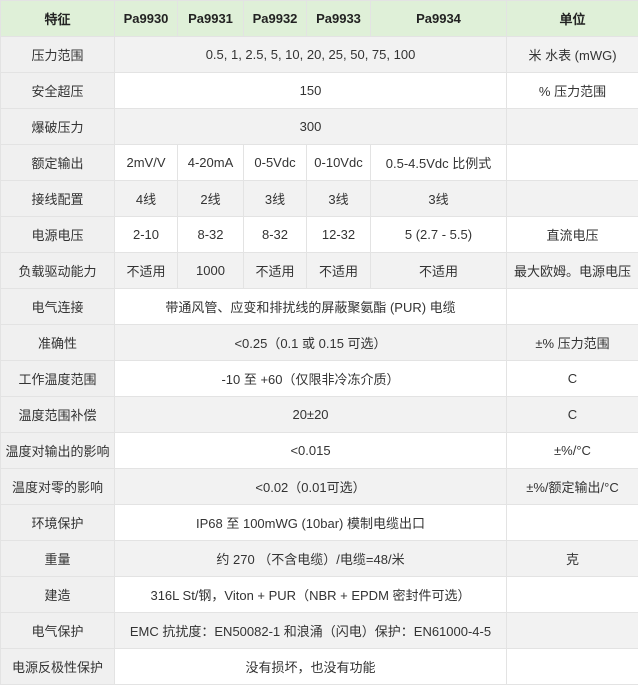 This screenshot has height=688, width=638. Describe the element at coordinates (57, 234) in the screenshot. I see `row-label: 电源电压` at that location.